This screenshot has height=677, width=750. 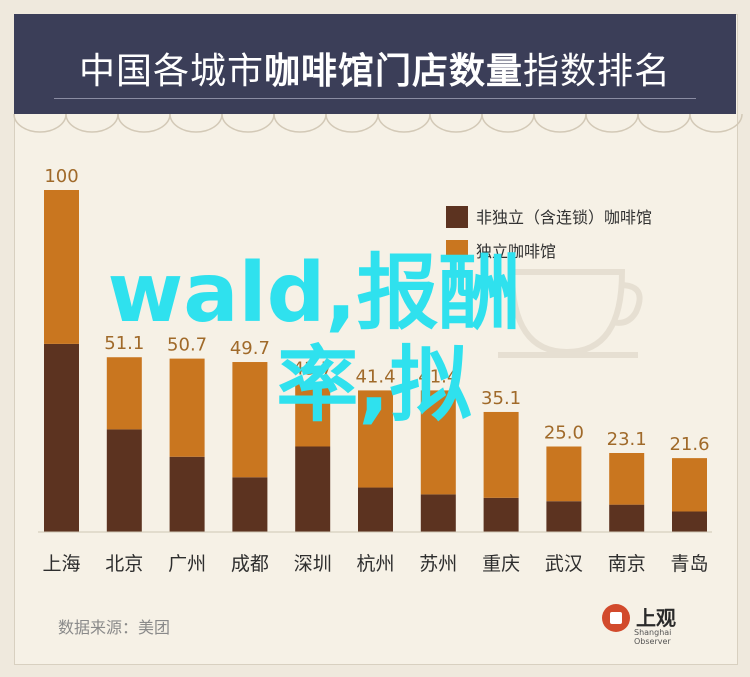 I want to click on logo: 上观 Shanghai Observer, so click(x=652, y=624).